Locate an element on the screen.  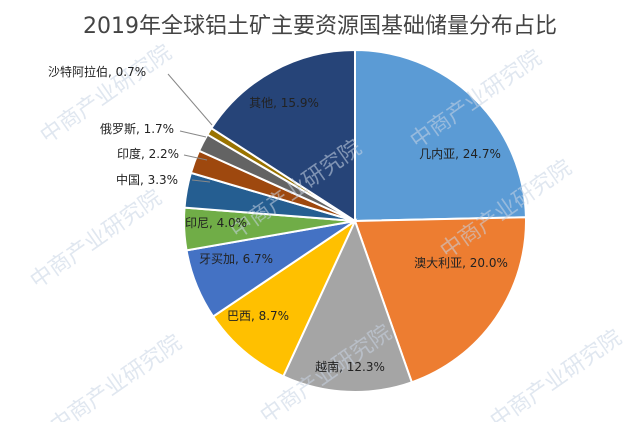
chart-title: 2019年全球铝土矿主要资源国基础储量分布占比 is located at coordinates (320, 26).